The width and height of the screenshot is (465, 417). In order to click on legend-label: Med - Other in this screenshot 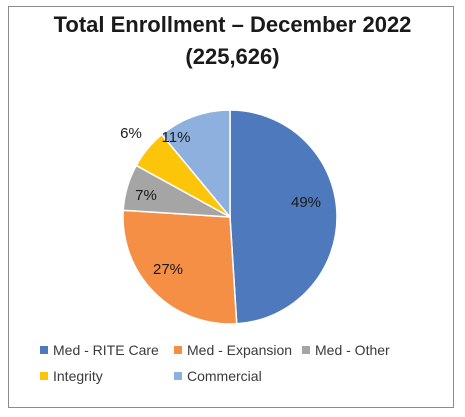, I will do `click(352, 350)`.